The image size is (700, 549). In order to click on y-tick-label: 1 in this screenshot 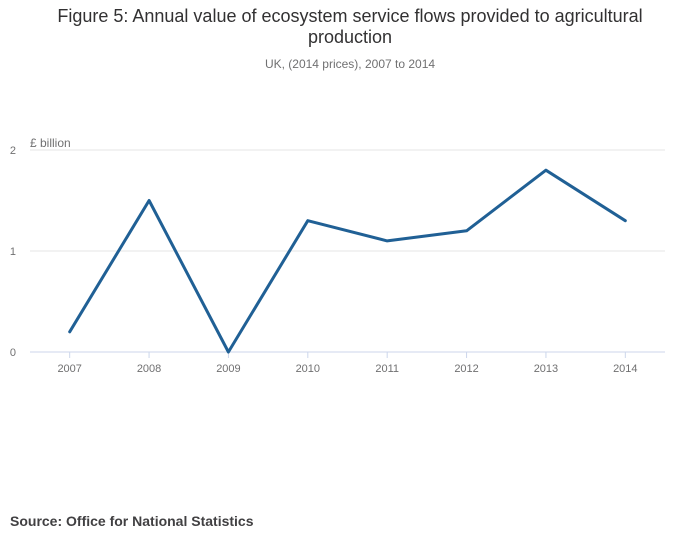, I will do `click(13, 252)`.